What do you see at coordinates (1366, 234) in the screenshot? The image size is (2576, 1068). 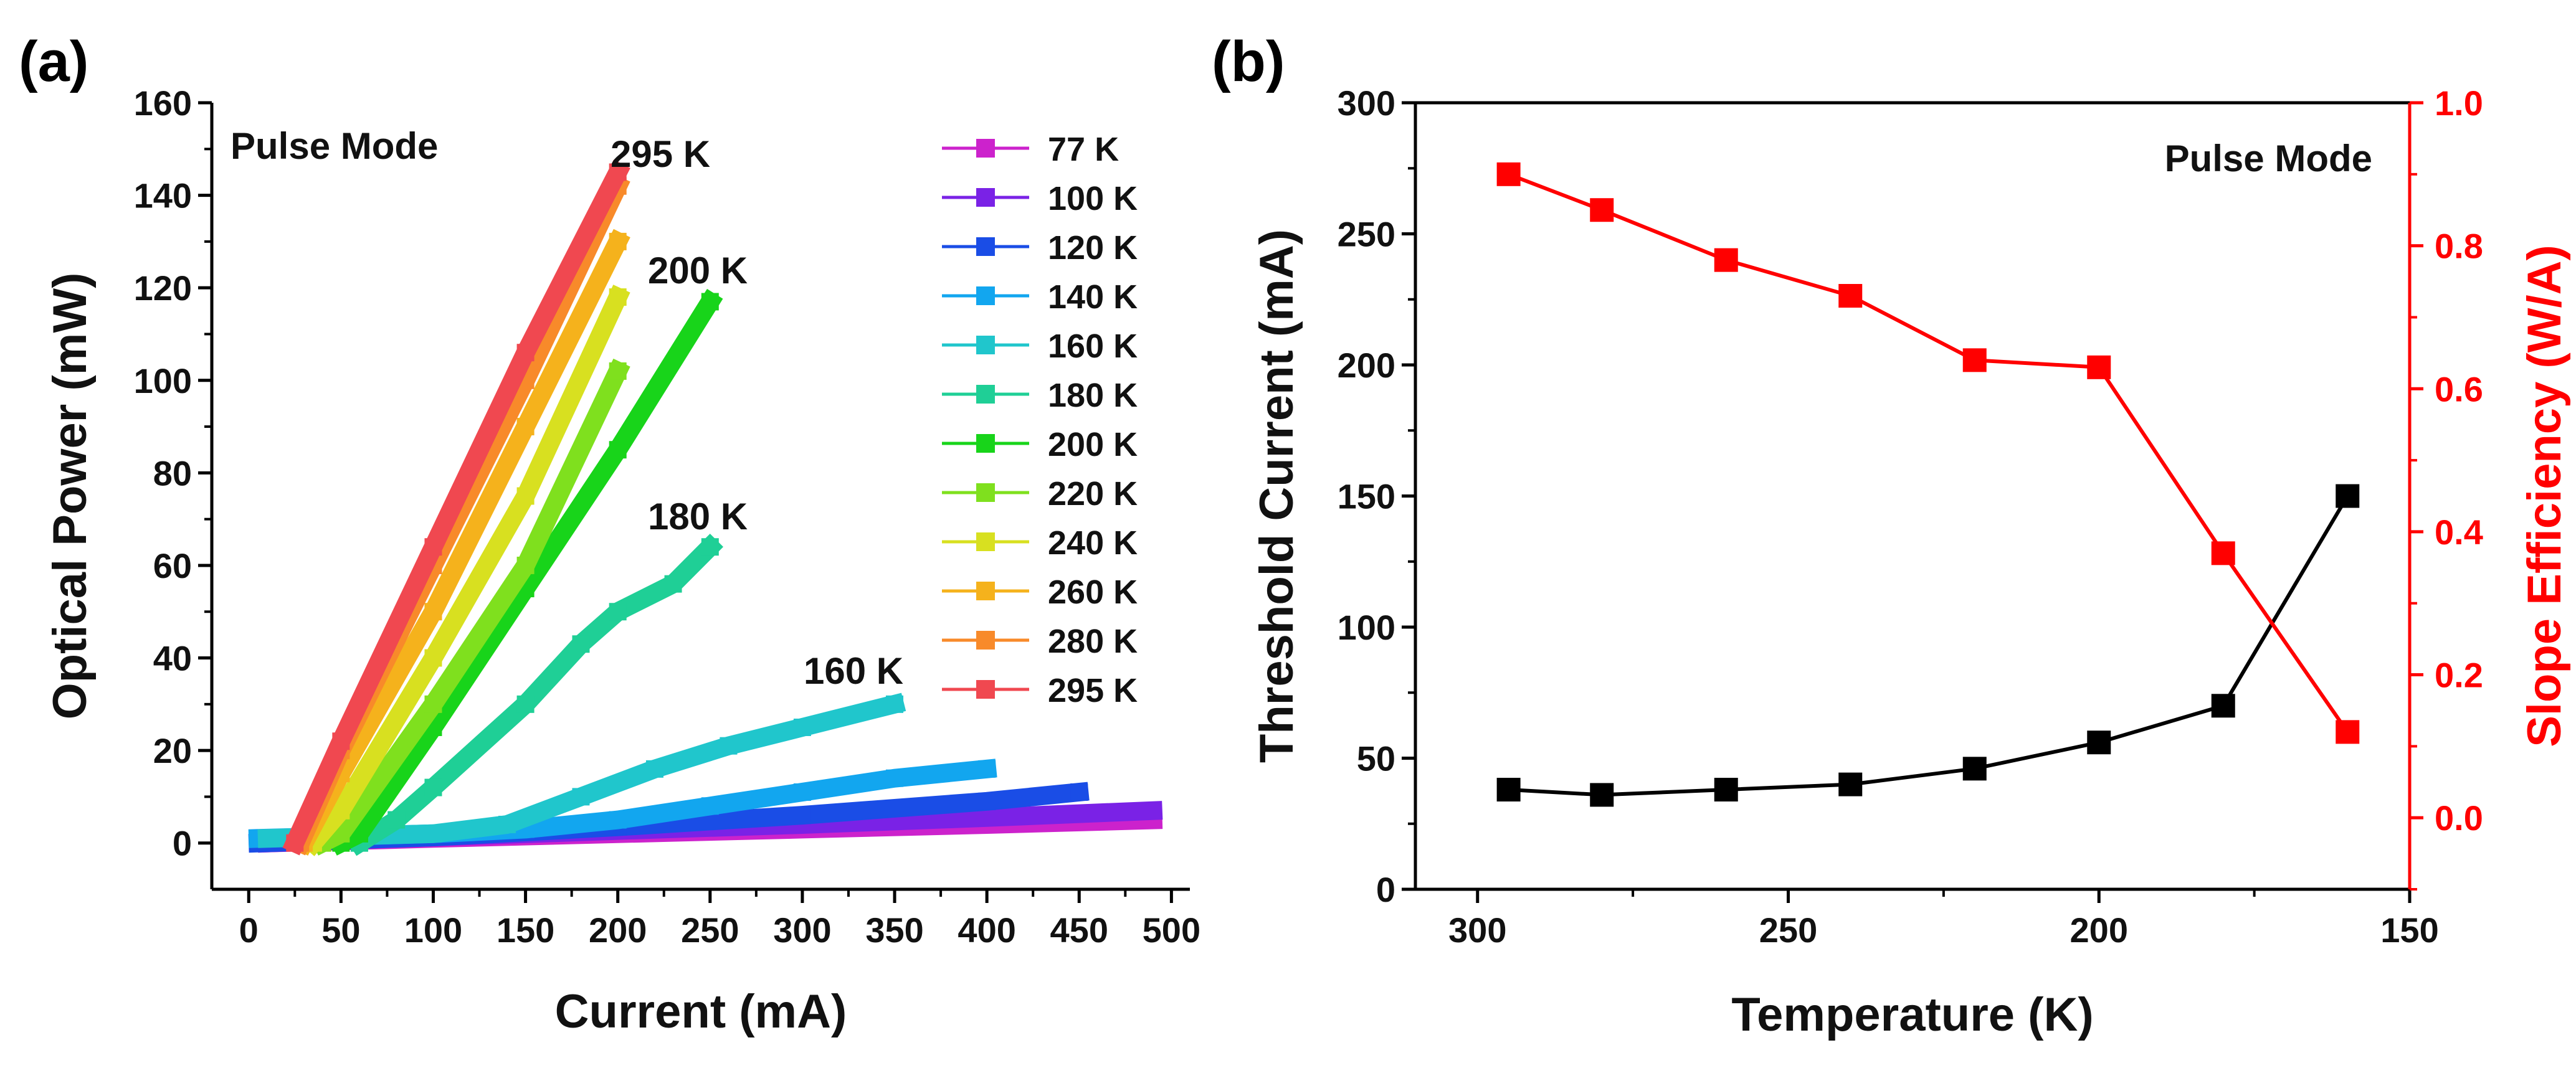 I see `y-tick-label: 250` at bounding box center [1366, 234].